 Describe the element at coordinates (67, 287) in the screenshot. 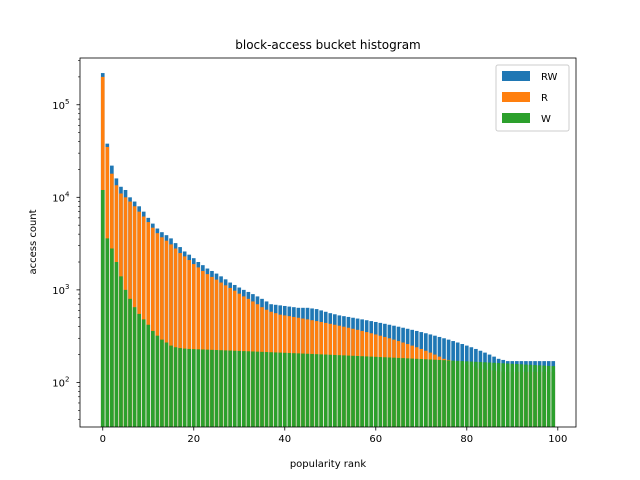

I see `y-tick-exponent-3: 3` at that location.